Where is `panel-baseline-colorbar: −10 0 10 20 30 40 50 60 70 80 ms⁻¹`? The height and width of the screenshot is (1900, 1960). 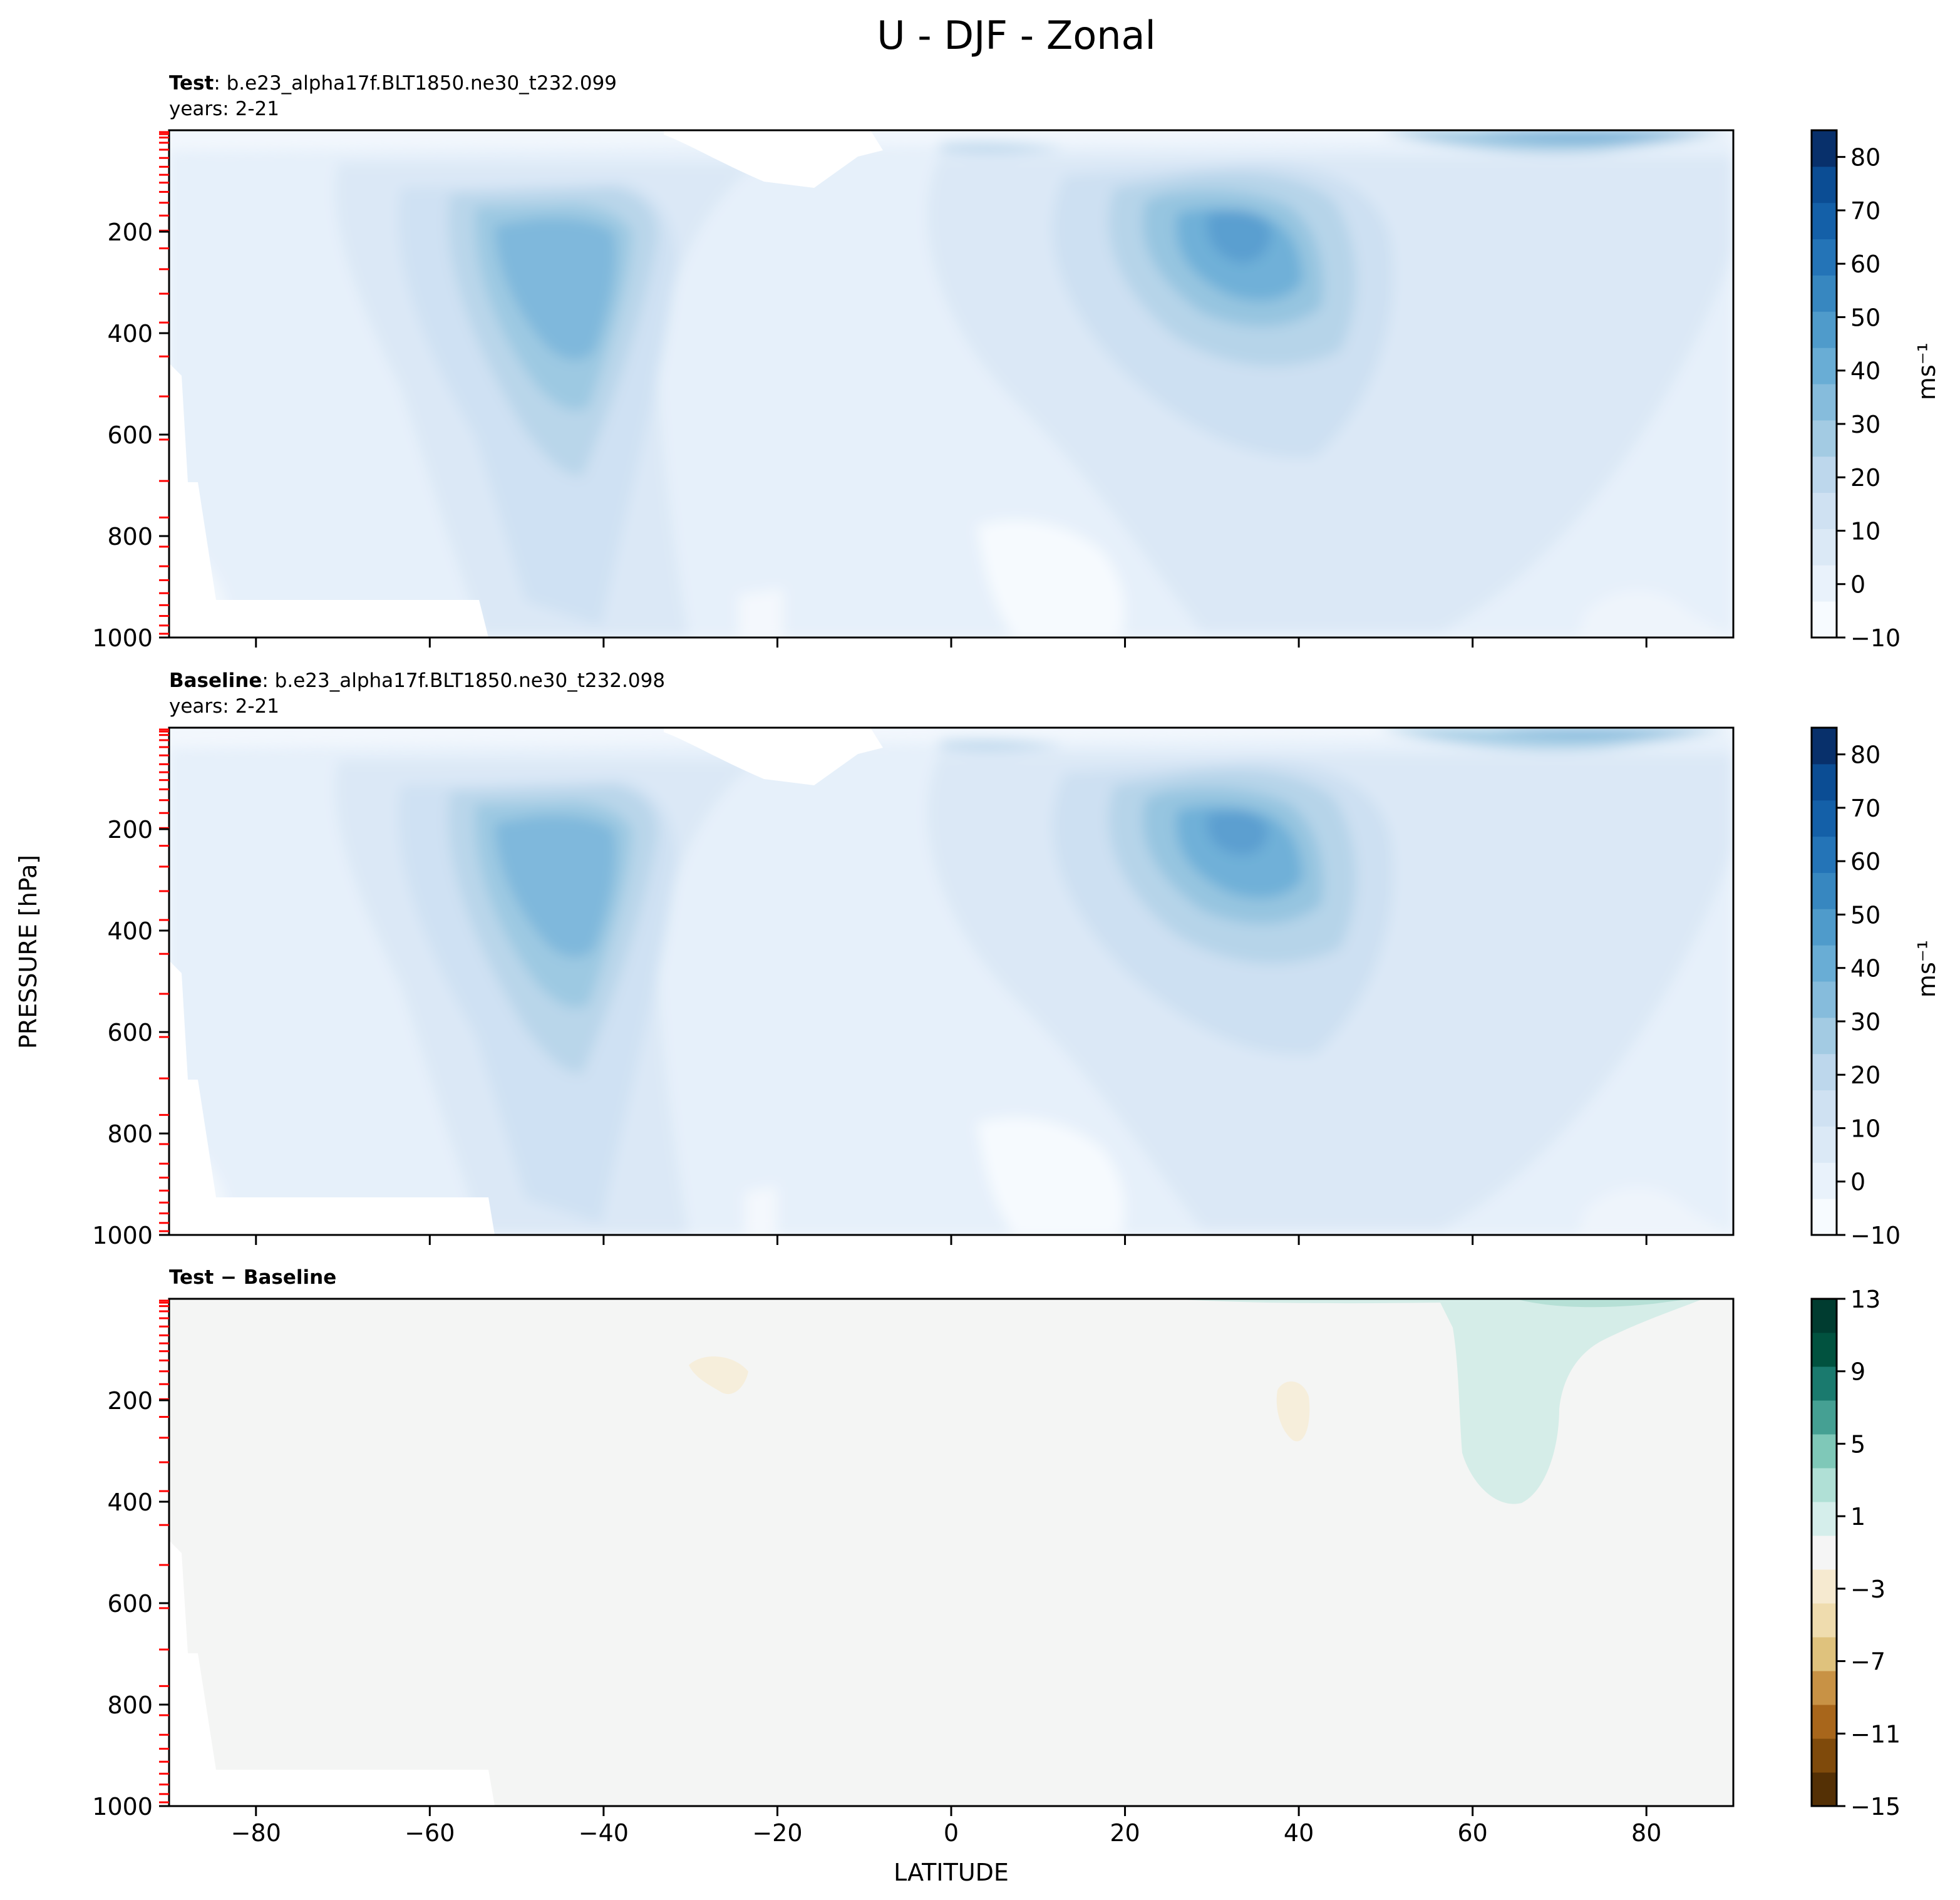
panel-baseline-colorbar: −10 0 10 20 30 40 50 60 70 80 ms⁻¹ is located at coordinates (1875, 987).